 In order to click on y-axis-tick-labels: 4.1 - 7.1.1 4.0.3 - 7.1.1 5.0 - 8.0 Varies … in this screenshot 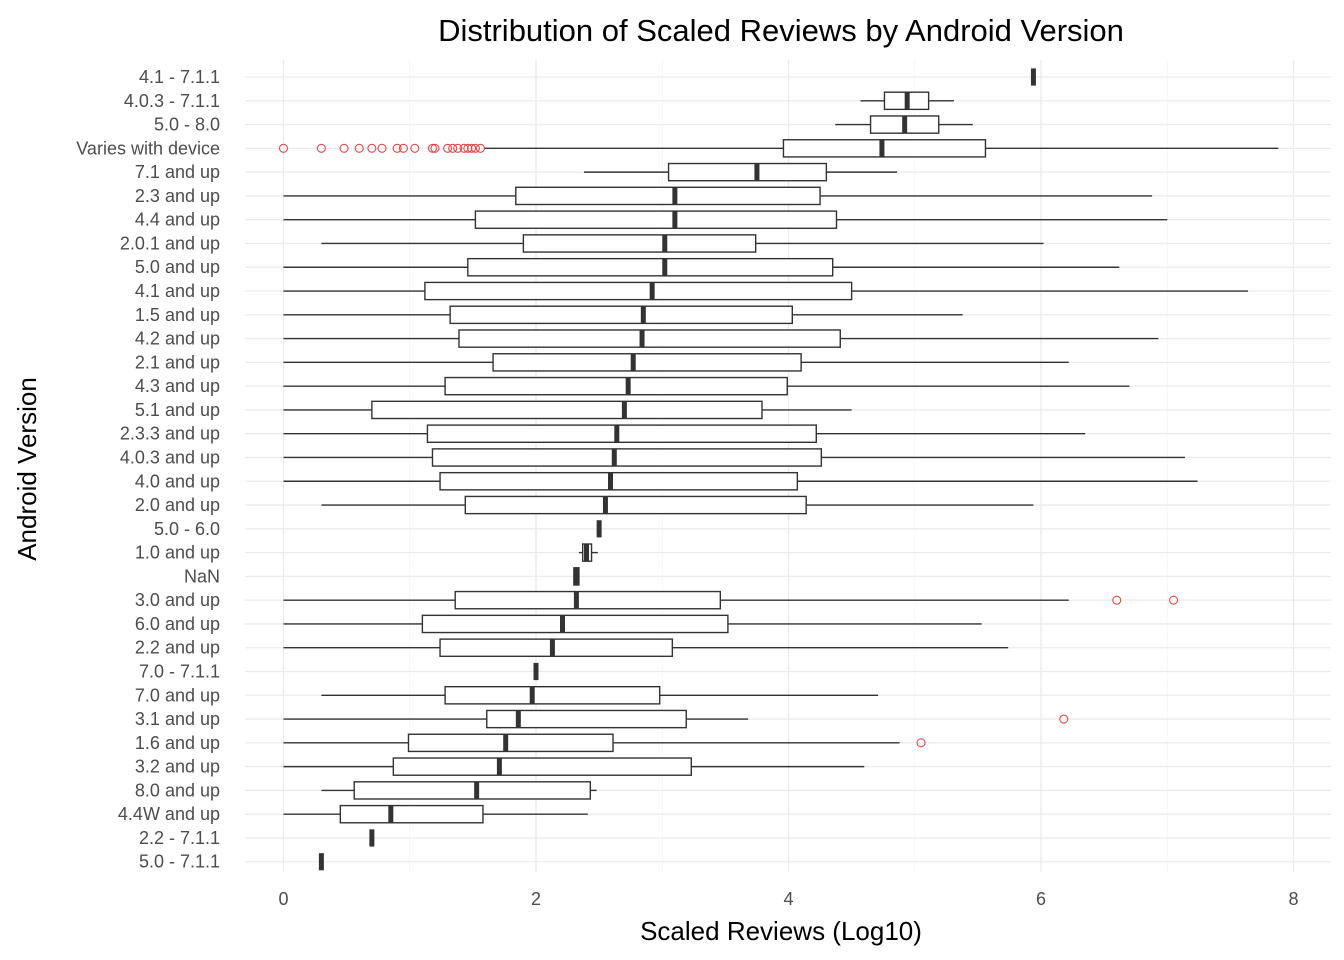, I will do `click(148, 469)`.